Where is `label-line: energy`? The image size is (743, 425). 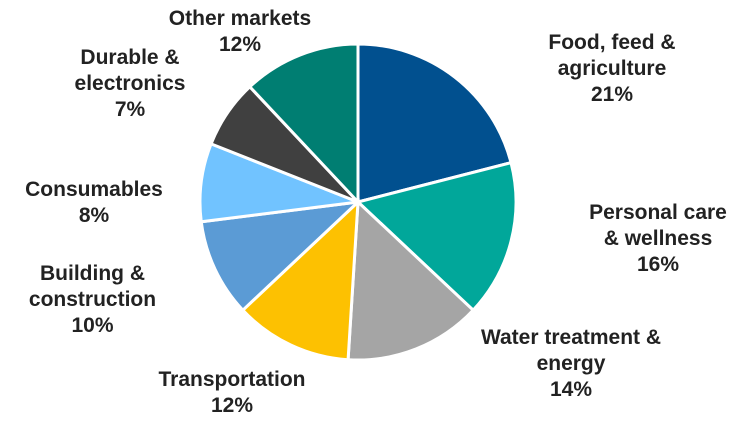 label-line: energy is located at coordinates (571, 363).